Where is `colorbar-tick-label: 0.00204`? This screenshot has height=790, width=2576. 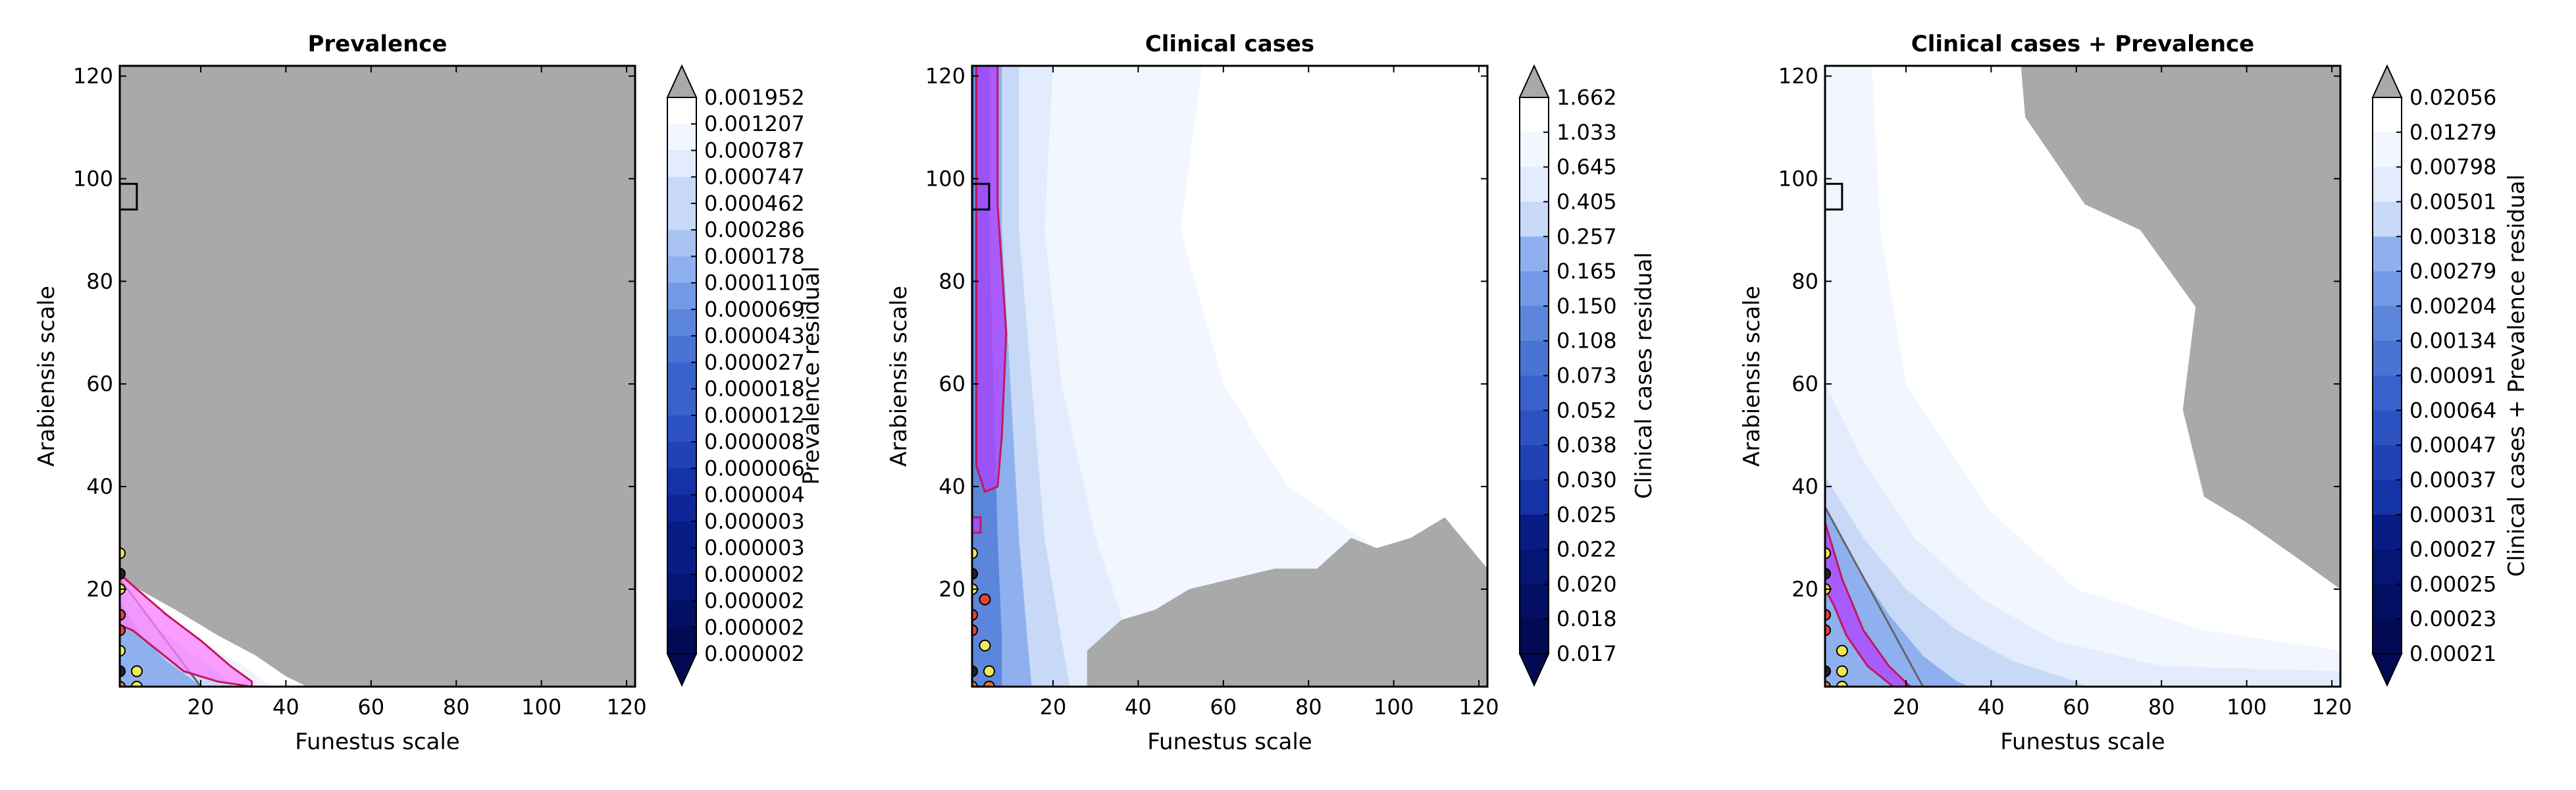 colorbar-tick-label: 0.00204 is located at coordinates (2452, 306).